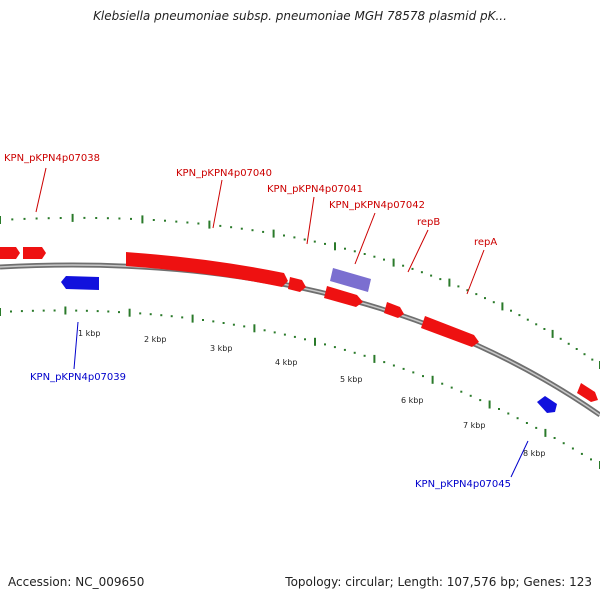 This screenshot has width=600, height=600. I want to click on scale-label: 5 kbp, so click(351, 379).